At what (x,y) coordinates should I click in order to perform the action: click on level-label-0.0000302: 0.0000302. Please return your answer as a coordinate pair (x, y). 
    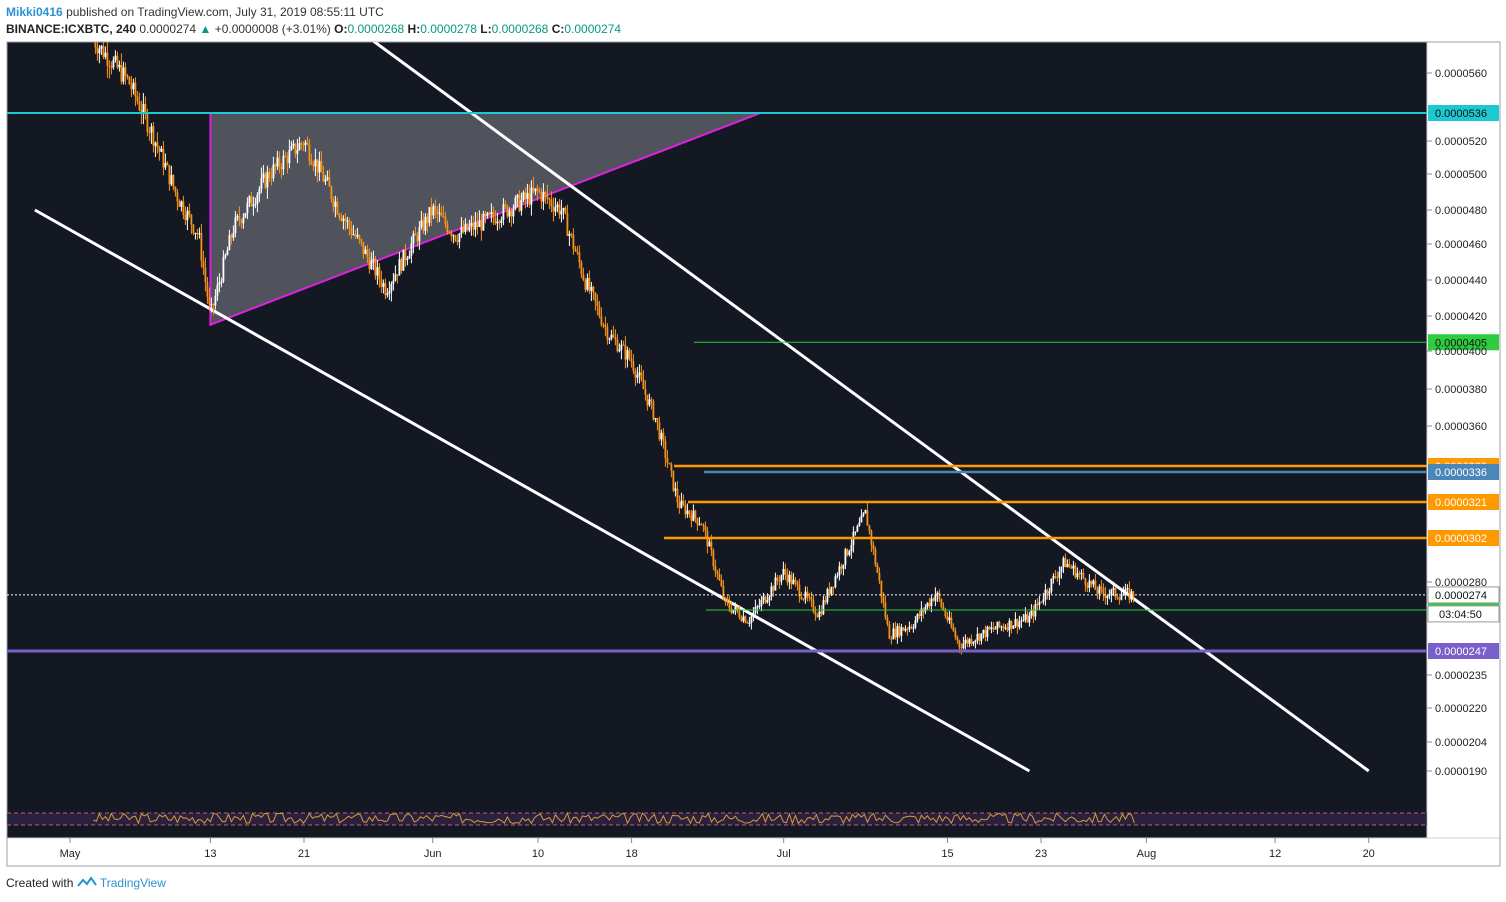
    Looking at the image, I should click on (1461, 539).